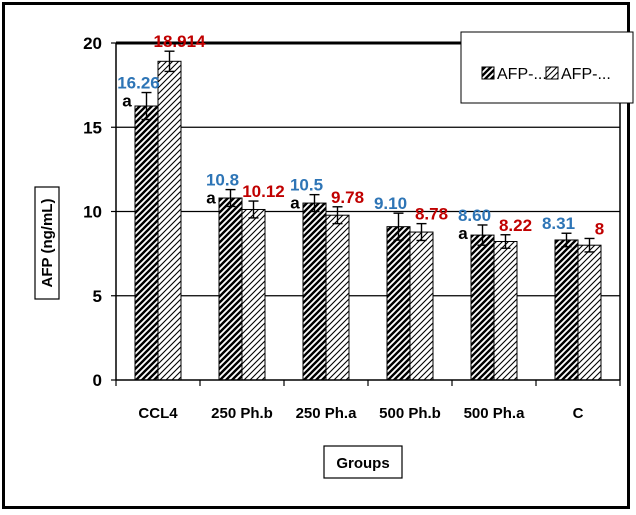 The width and height of the screenshot is (636, 515). What do you see at coordinates (92, 127) in the screenshot?
I see `y-tick-label: 15` at bounding box center [92, 127].